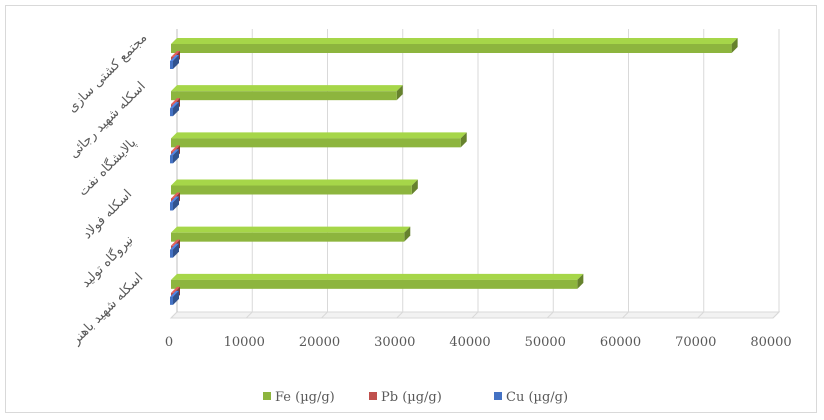 This screenshot has height=420, width=824. I want to click on legend-item: Pb (µg/g), so click(405, 397).